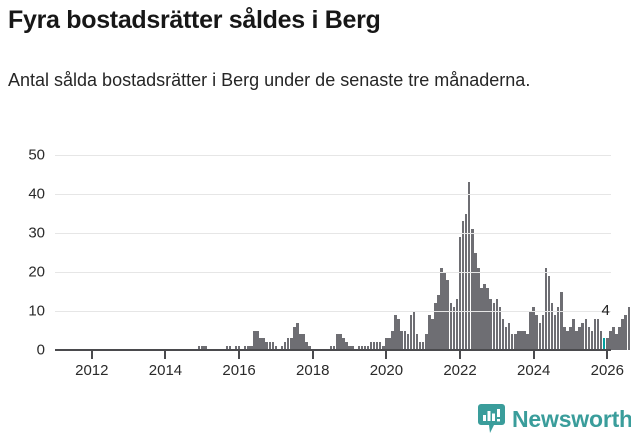 This screenshot has width=631, height=439. What do you see at coordinates (36, 272) in the screenshot?
I see `y-axis-tick-label: 20` at bounding box center [36, 272].